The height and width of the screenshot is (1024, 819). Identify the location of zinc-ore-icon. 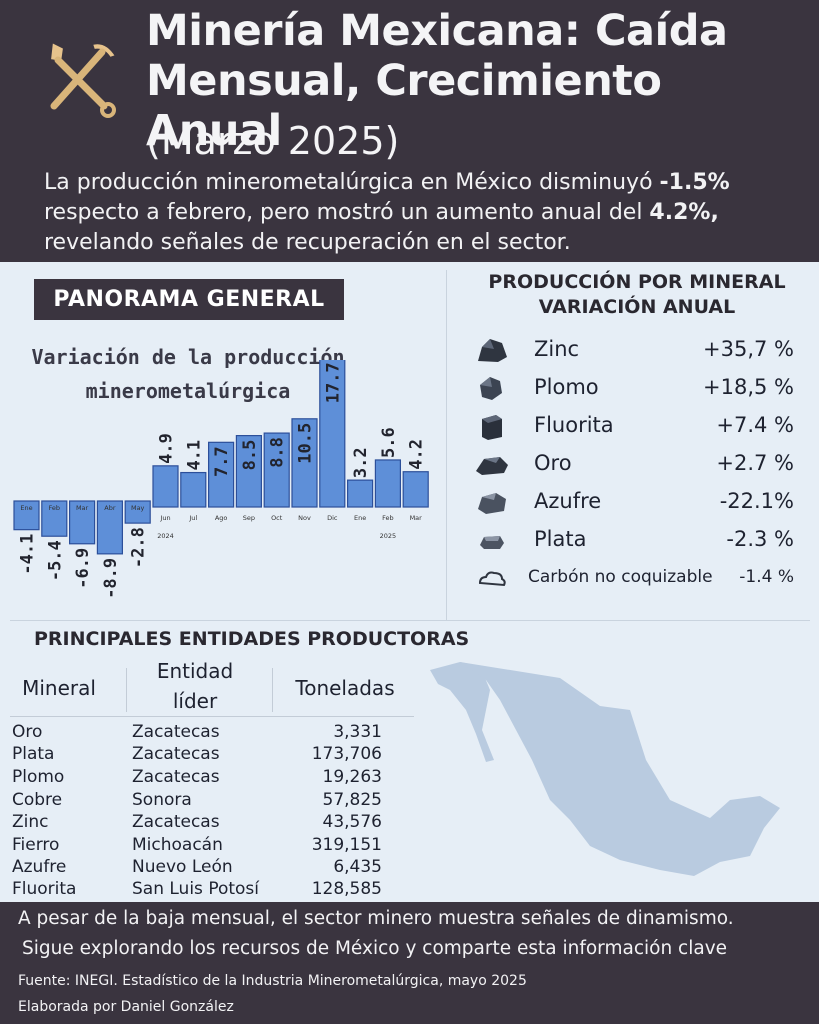
(492, 350).